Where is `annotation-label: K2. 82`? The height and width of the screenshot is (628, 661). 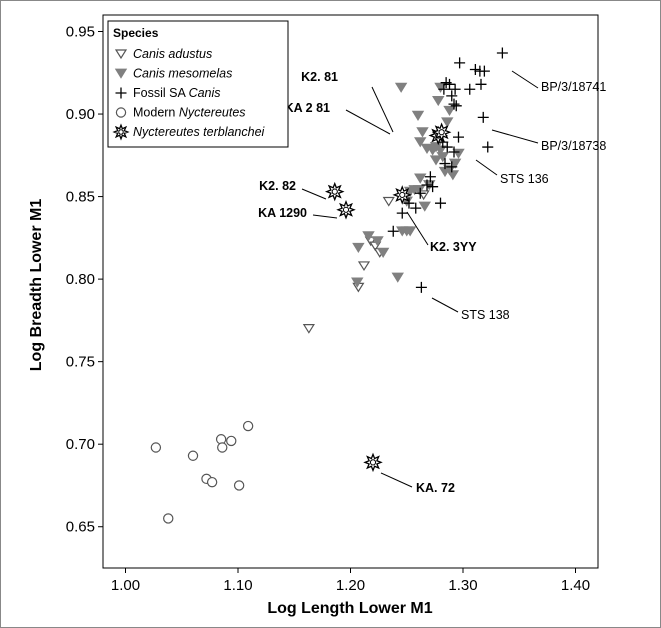
annotation-label: K2. 82 is located at coordinates (277, 186).